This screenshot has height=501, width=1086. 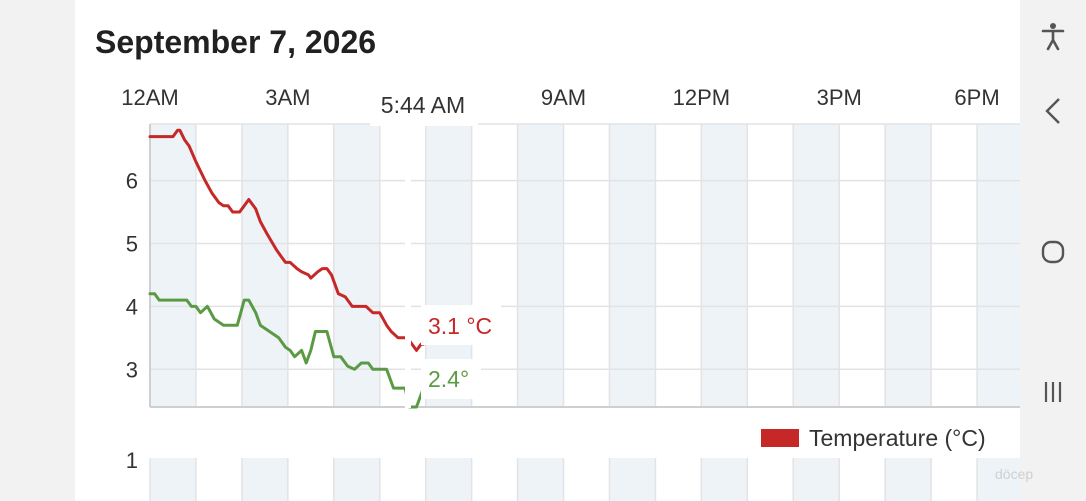 I want to click on tooltip-dew-box, so click(x=451, y=379).